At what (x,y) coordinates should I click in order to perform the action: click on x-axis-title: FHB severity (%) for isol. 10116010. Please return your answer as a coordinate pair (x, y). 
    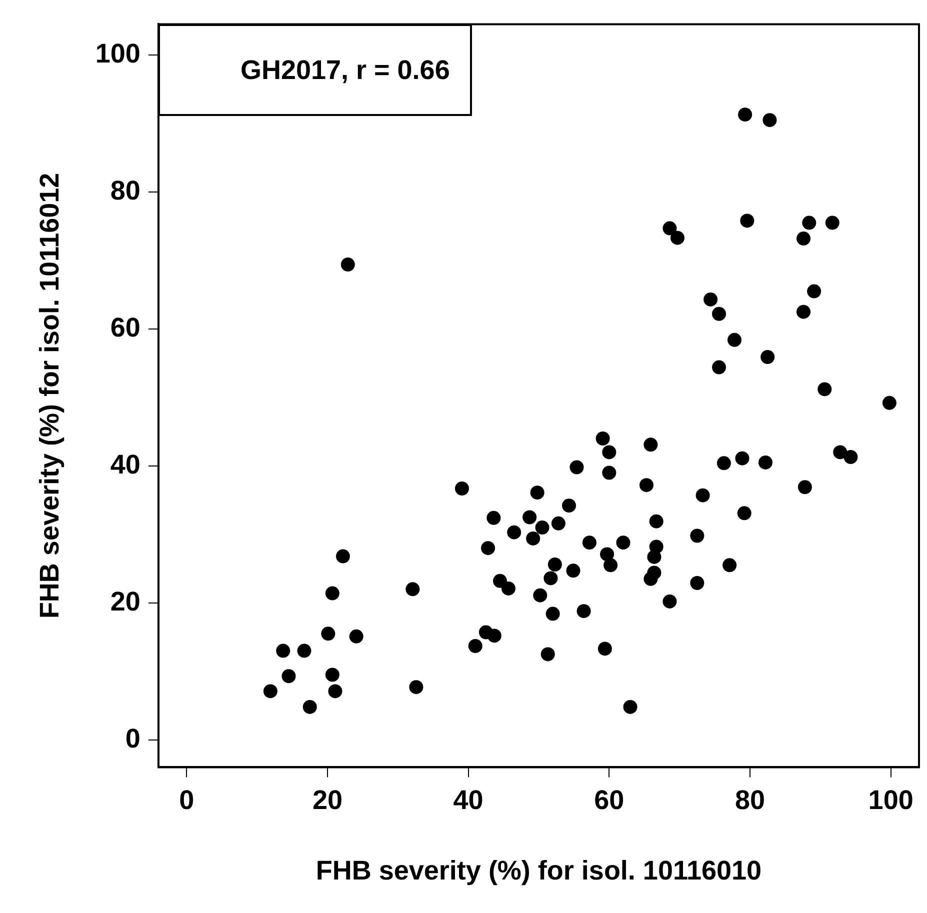
    Looking at the image, I should click on (539, 870).